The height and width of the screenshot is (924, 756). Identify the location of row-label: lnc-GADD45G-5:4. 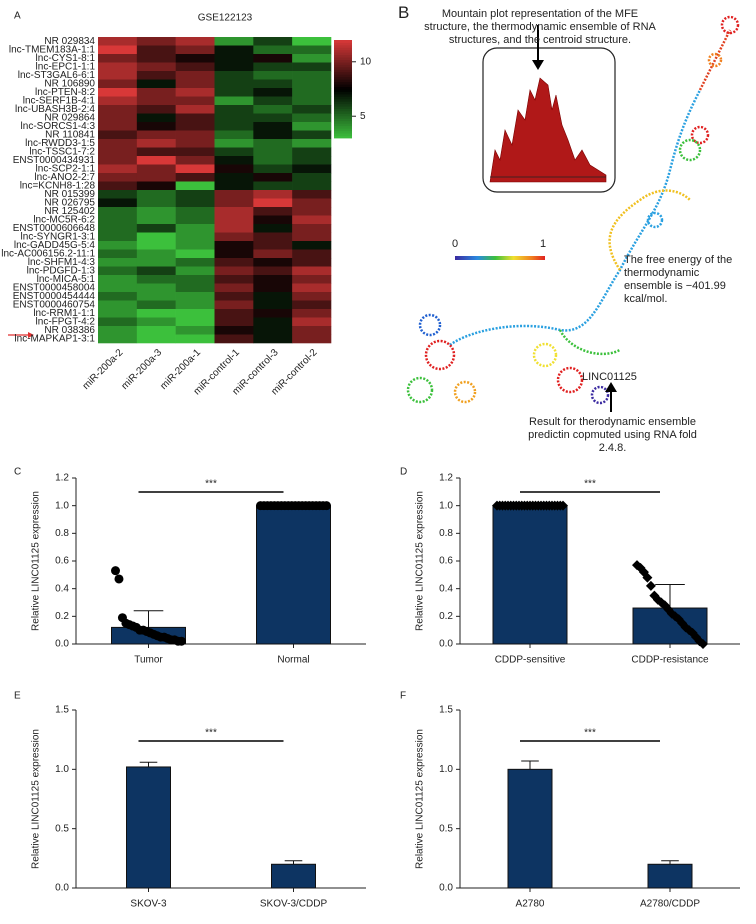
(55, 245).